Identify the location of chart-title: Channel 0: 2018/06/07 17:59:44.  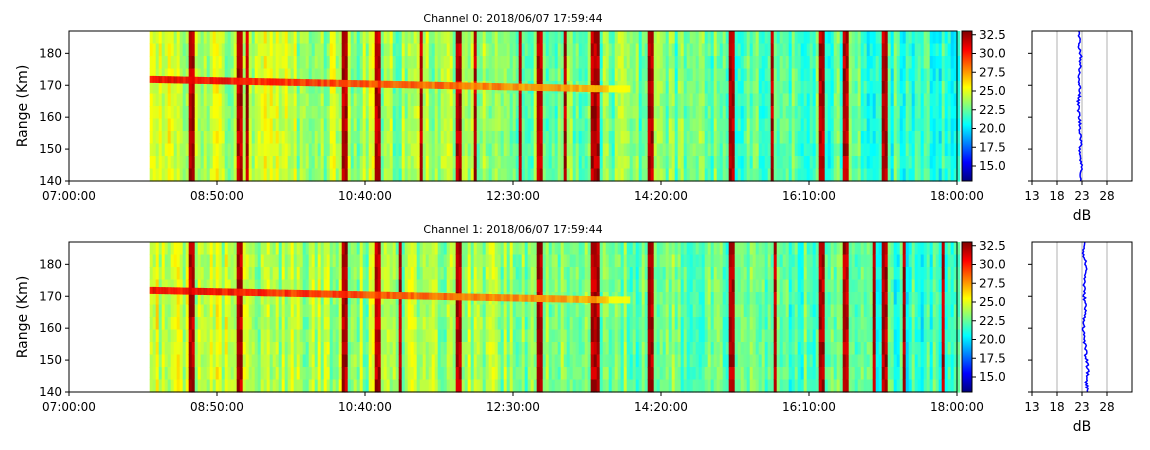
(512, 18).